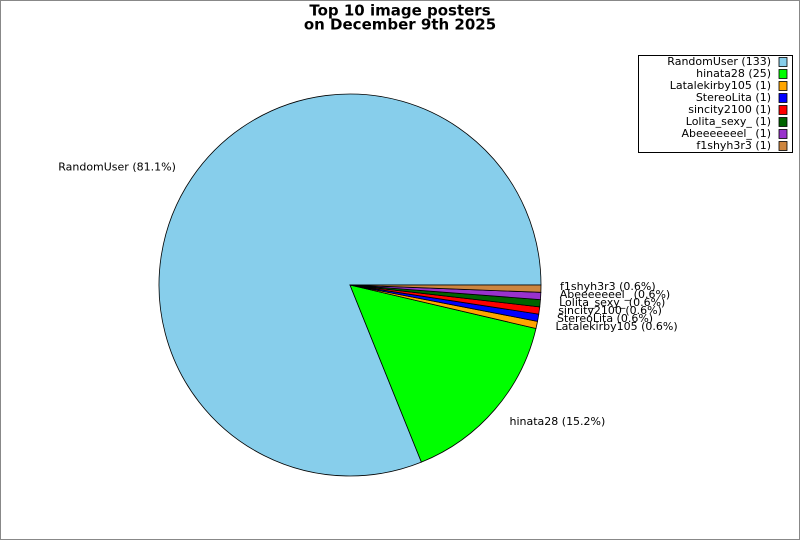  What do you see at coordinates (726, 133) in the screenshot?
I see `legend-label: Abeeeeeeel_ (1)` at bounding box center [726, 133].